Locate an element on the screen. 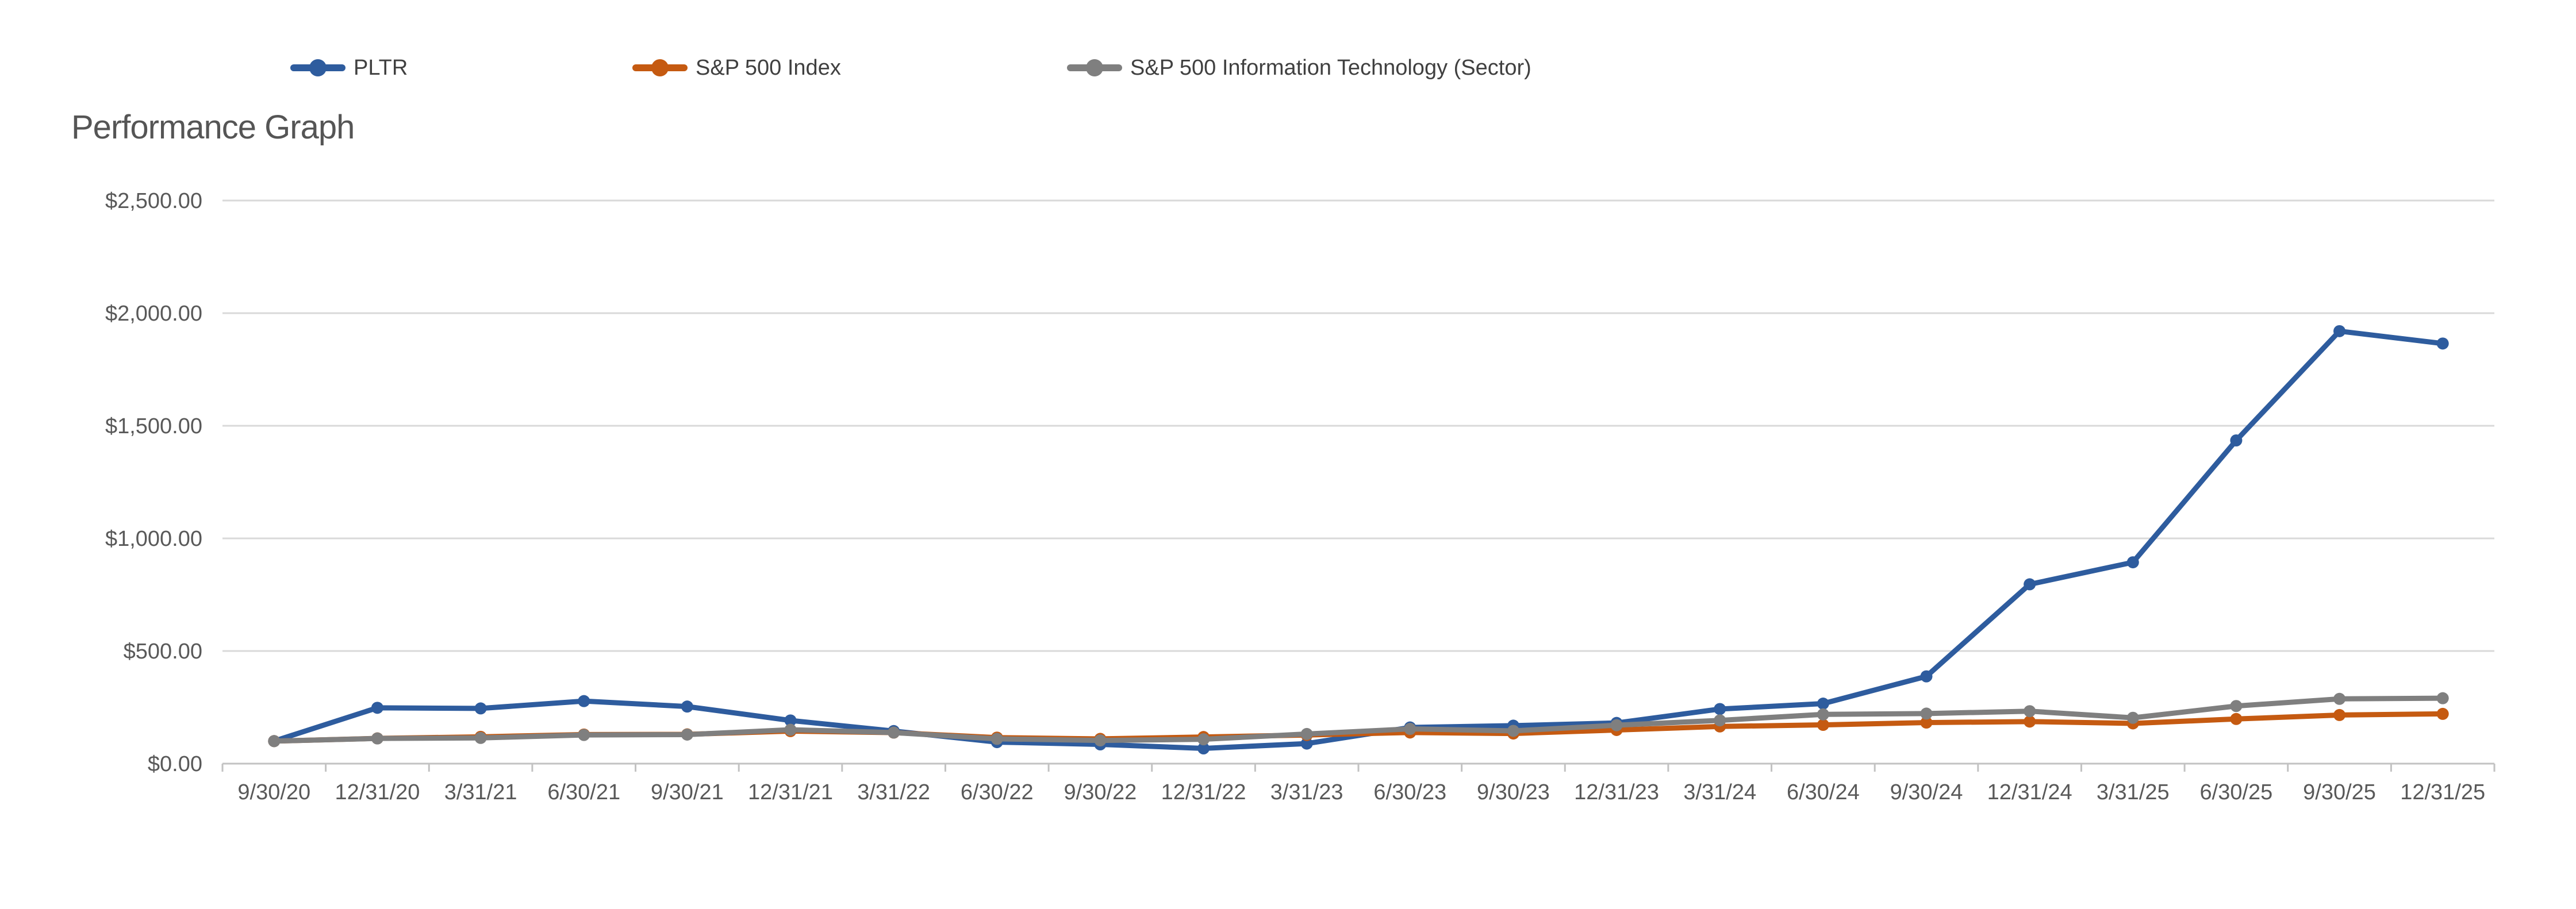 The width and height of the screenshot is (2576, 909). x-tick-label: 9/30/20 is located at coordinates (273, 792).